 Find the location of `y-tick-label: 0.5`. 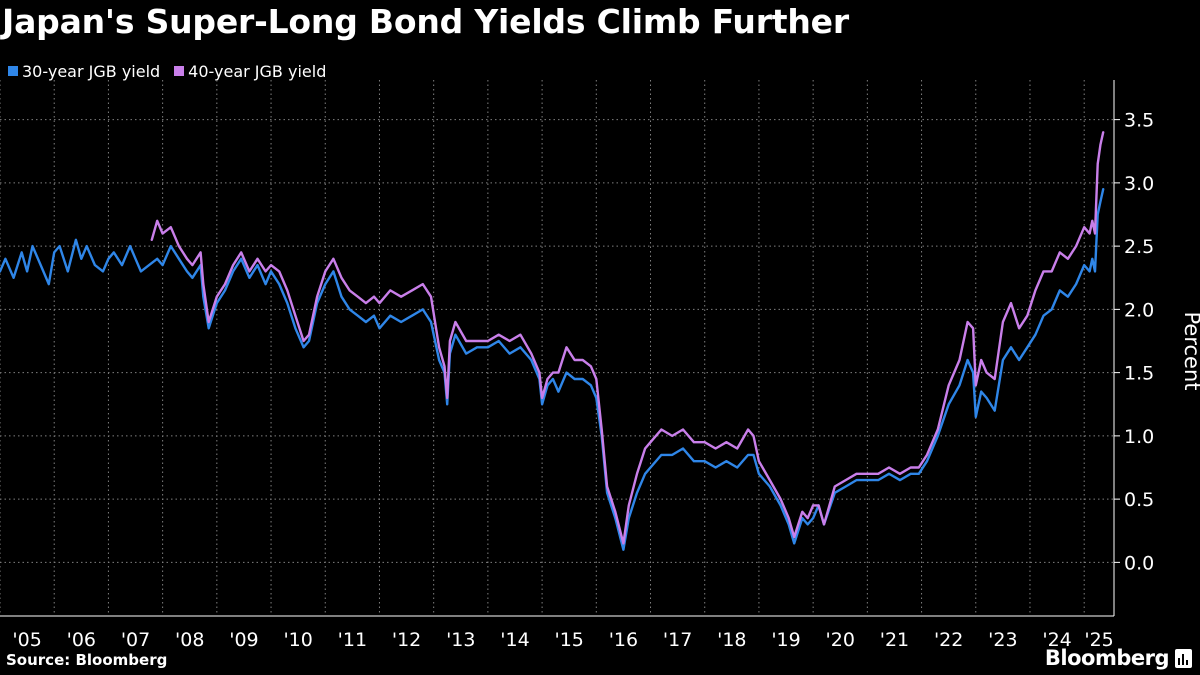

y-tick-label: 0.5 is located at coordinates (1139, 500).